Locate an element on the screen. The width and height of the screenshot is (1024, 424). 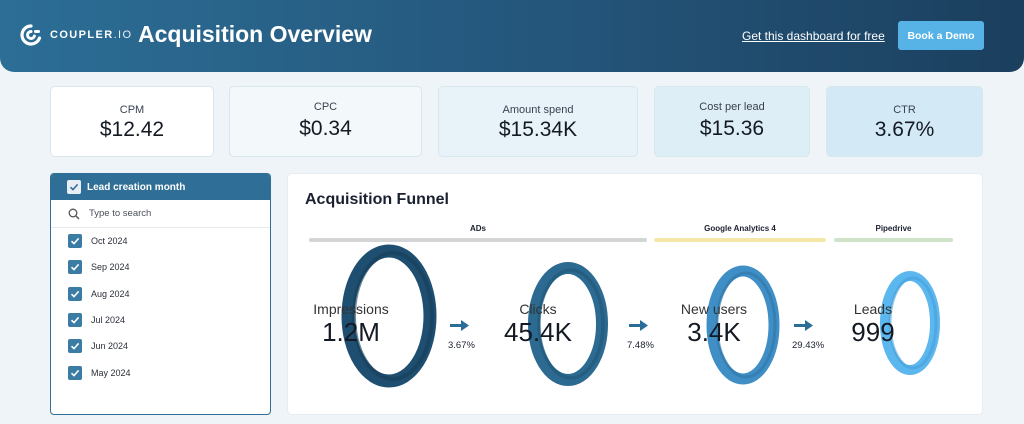
kpi-card-cpc: CPC $0.34 is located at coordinates (325, 121).